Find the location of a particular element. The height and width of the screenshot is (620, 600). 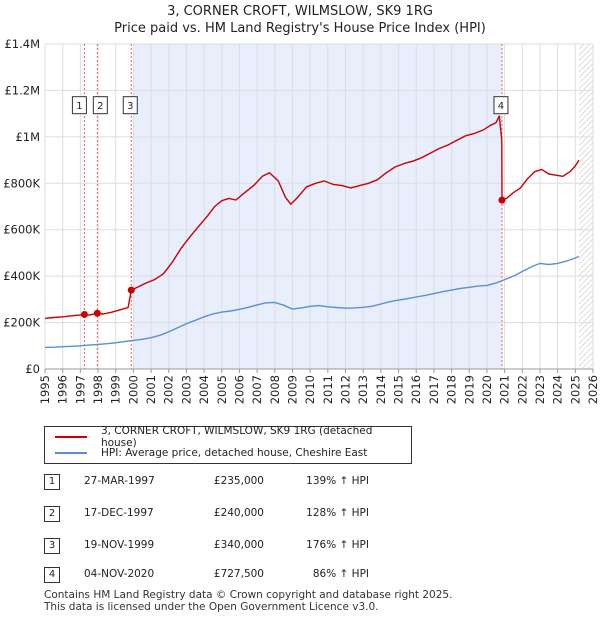

legend-property-swatch is located at coordinates (71, 437).